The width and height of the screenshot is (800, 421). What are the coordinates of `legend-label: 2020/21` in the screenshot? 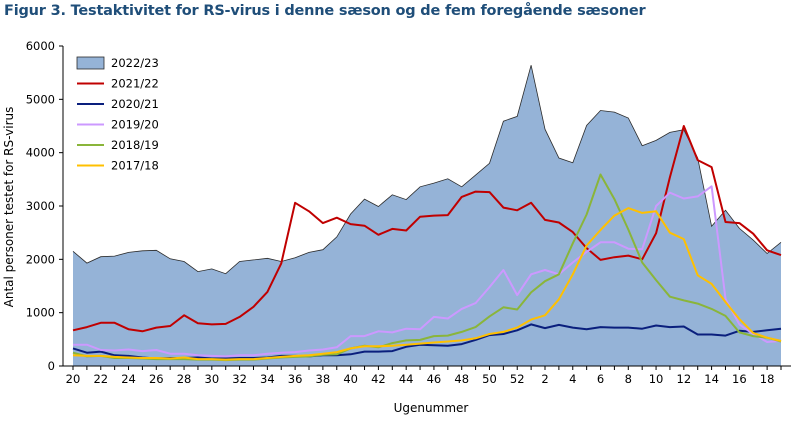 It's located at (135, 104).